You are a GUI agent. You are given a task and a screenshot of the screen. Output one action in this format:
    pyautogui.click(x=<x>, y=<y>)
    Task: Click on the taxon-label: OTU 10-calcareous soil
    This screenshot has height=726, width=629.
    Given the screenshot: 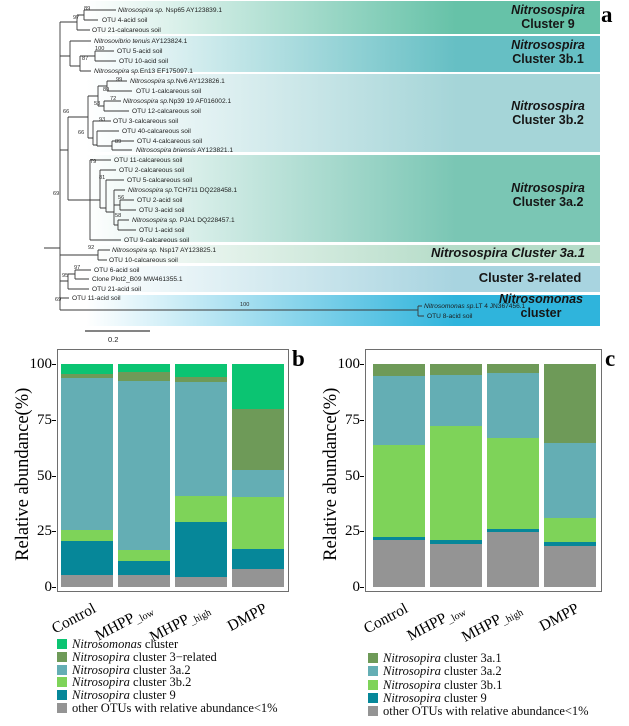 What is the action you would take?
    pyautogui.click(x=143, y=260)
    